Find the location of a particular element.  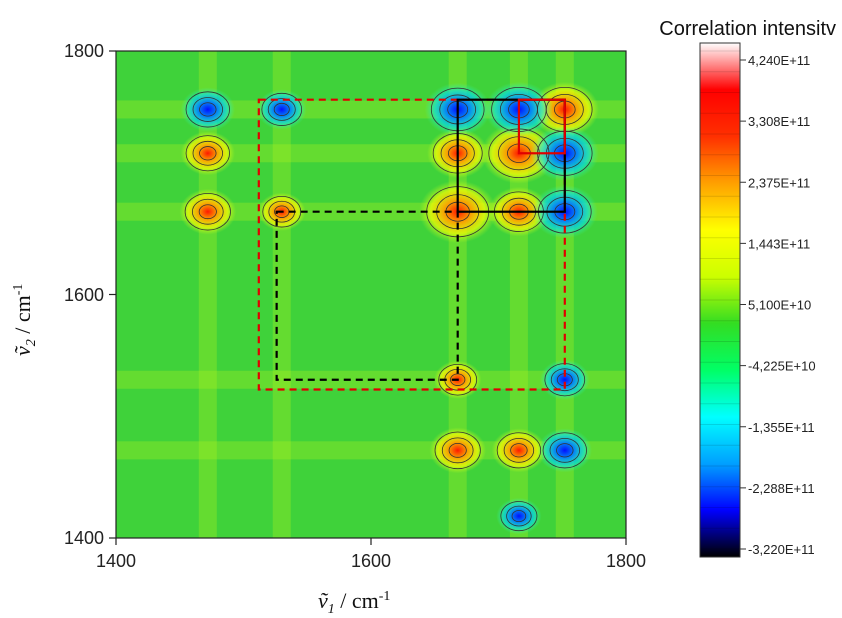

y-tick-label: 1400 is located at coordinates (84, 538).